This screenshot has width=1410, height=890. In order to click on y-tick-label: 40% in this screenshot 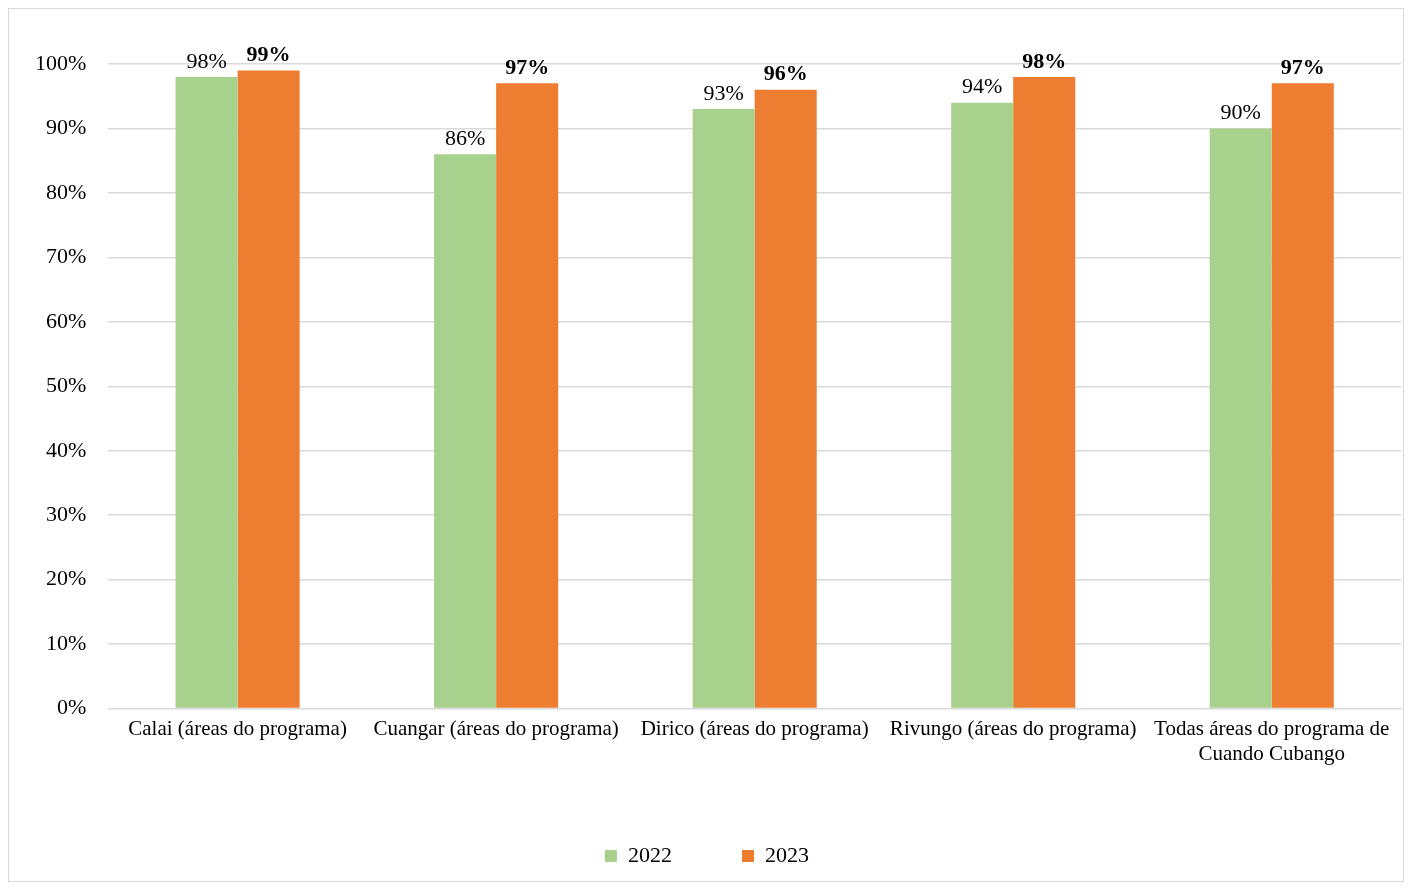, I will do `click(66, 449)`.